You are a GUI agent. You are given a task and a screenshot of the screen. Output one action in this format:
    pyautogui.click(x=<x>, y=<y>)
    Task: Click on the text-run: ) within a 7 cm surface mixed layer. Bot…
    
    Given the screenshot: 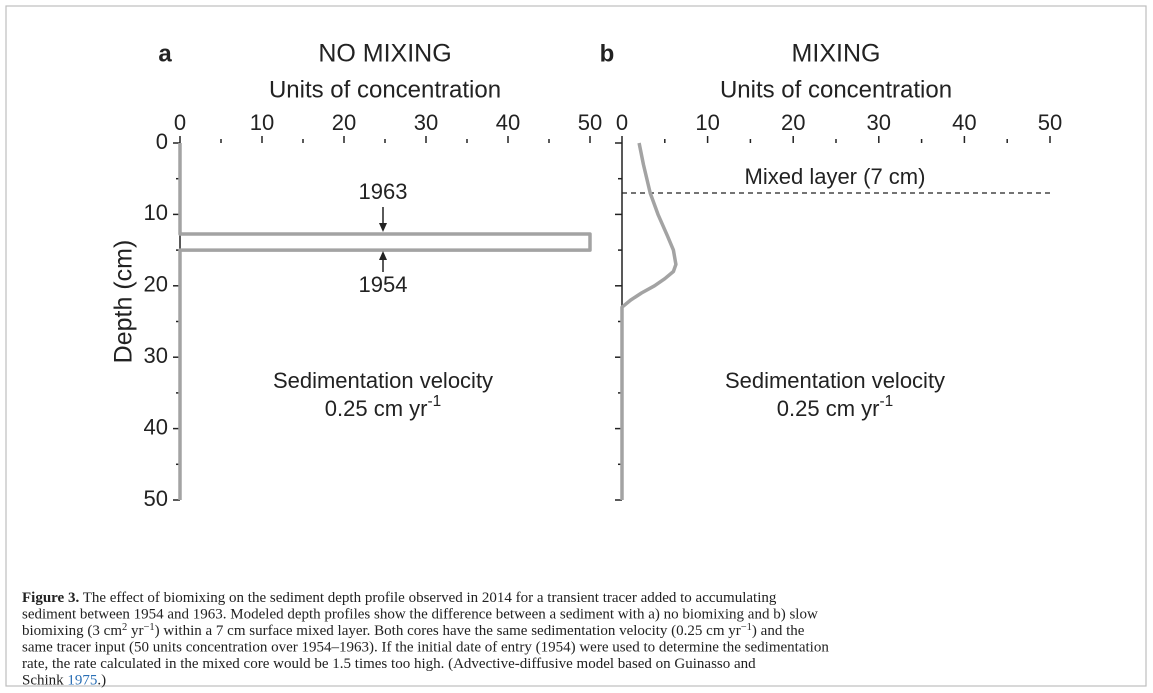 What is the action you would take?
    pyautogui.click(x=448, y=631)
    